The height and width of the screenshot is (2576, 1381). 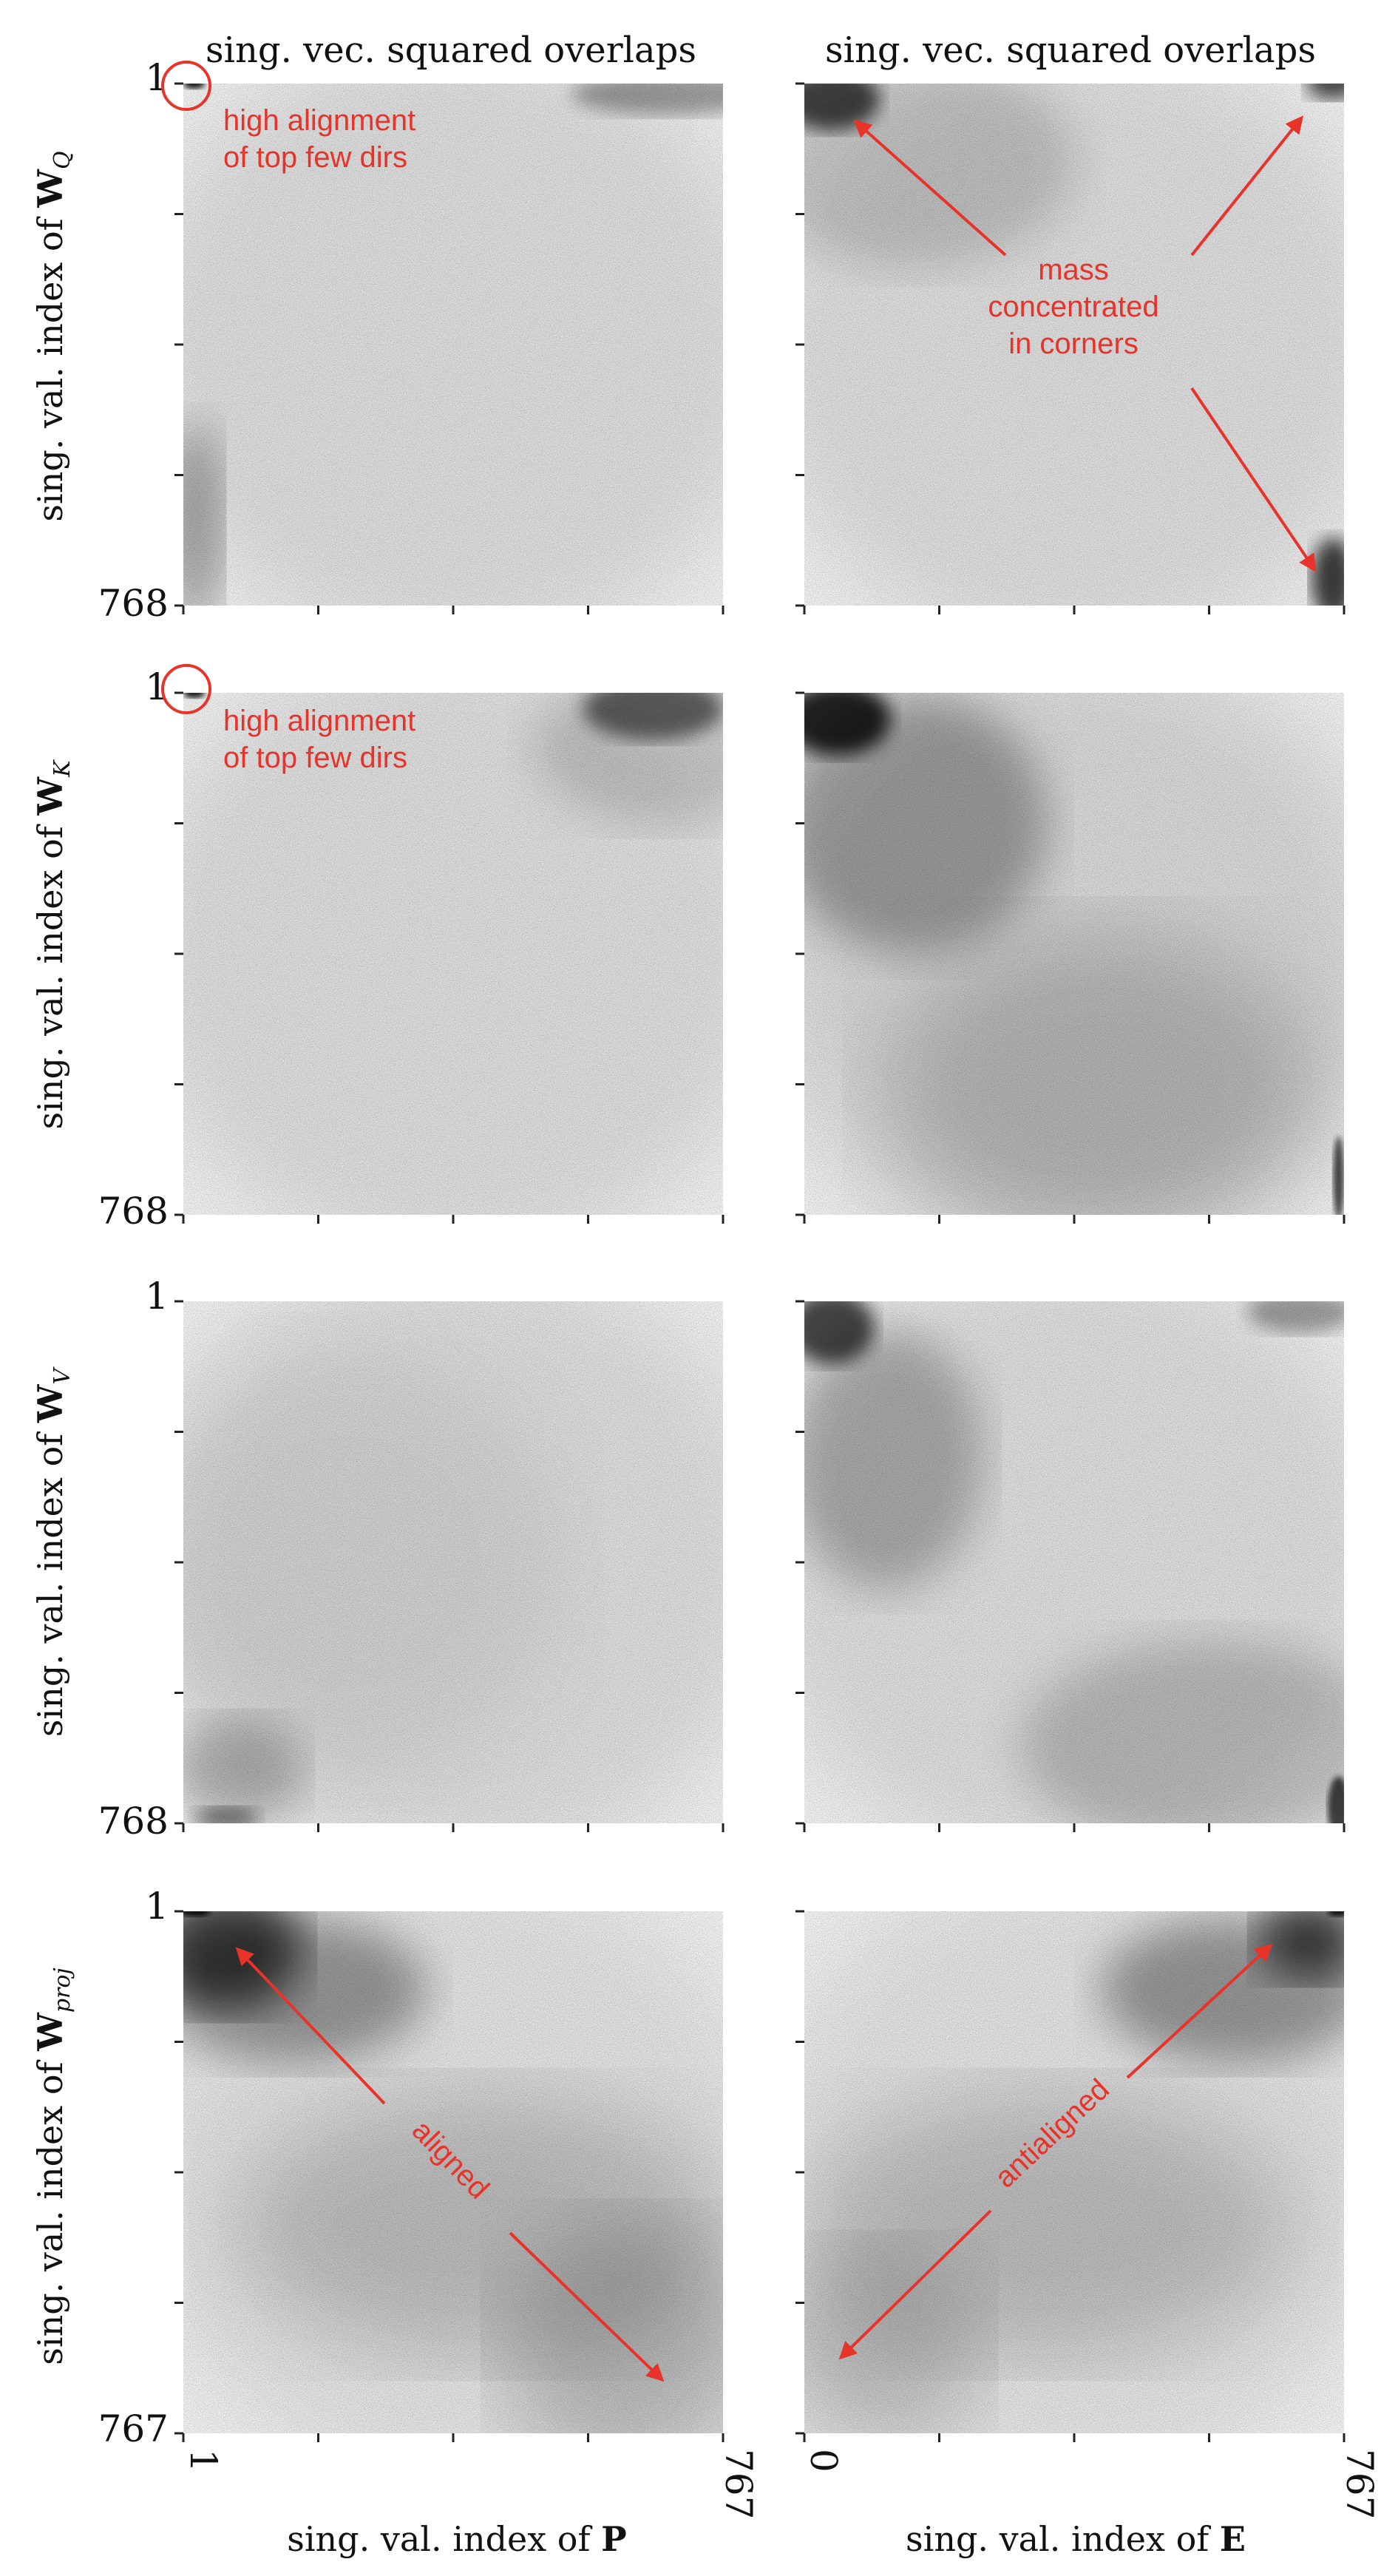 What do you see at coordinates (1199, 2011) in the screenshot?
I see `arrow-antialigned-up` at bounding box center [1199, 2011].